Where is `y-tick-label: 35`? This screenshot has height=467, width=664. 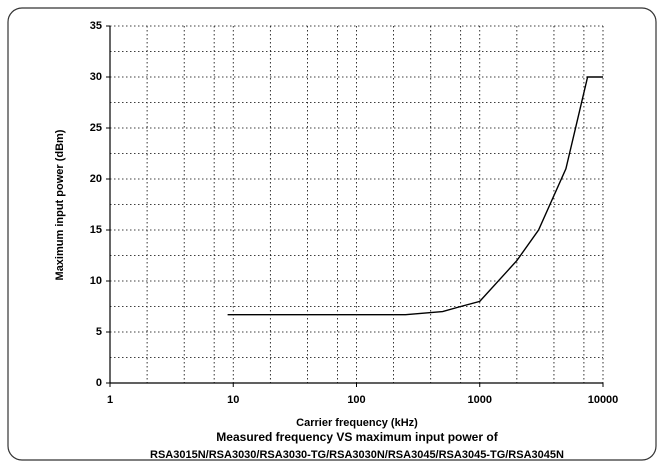
y-tick-label: 35 is located at coordinates (96, 26).